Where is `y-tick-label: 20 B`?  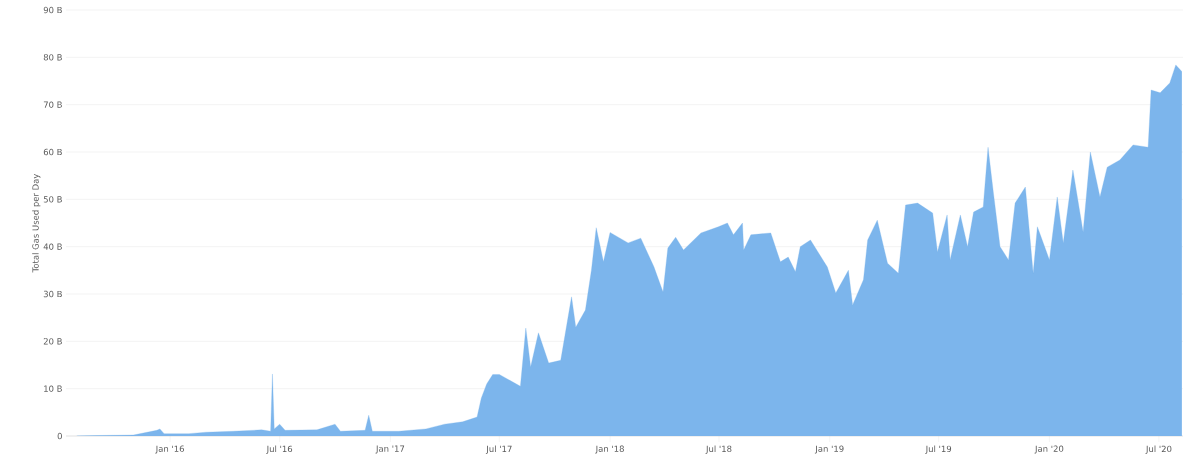 y-tick-label: 20 B is located at coordinates (52, 341).